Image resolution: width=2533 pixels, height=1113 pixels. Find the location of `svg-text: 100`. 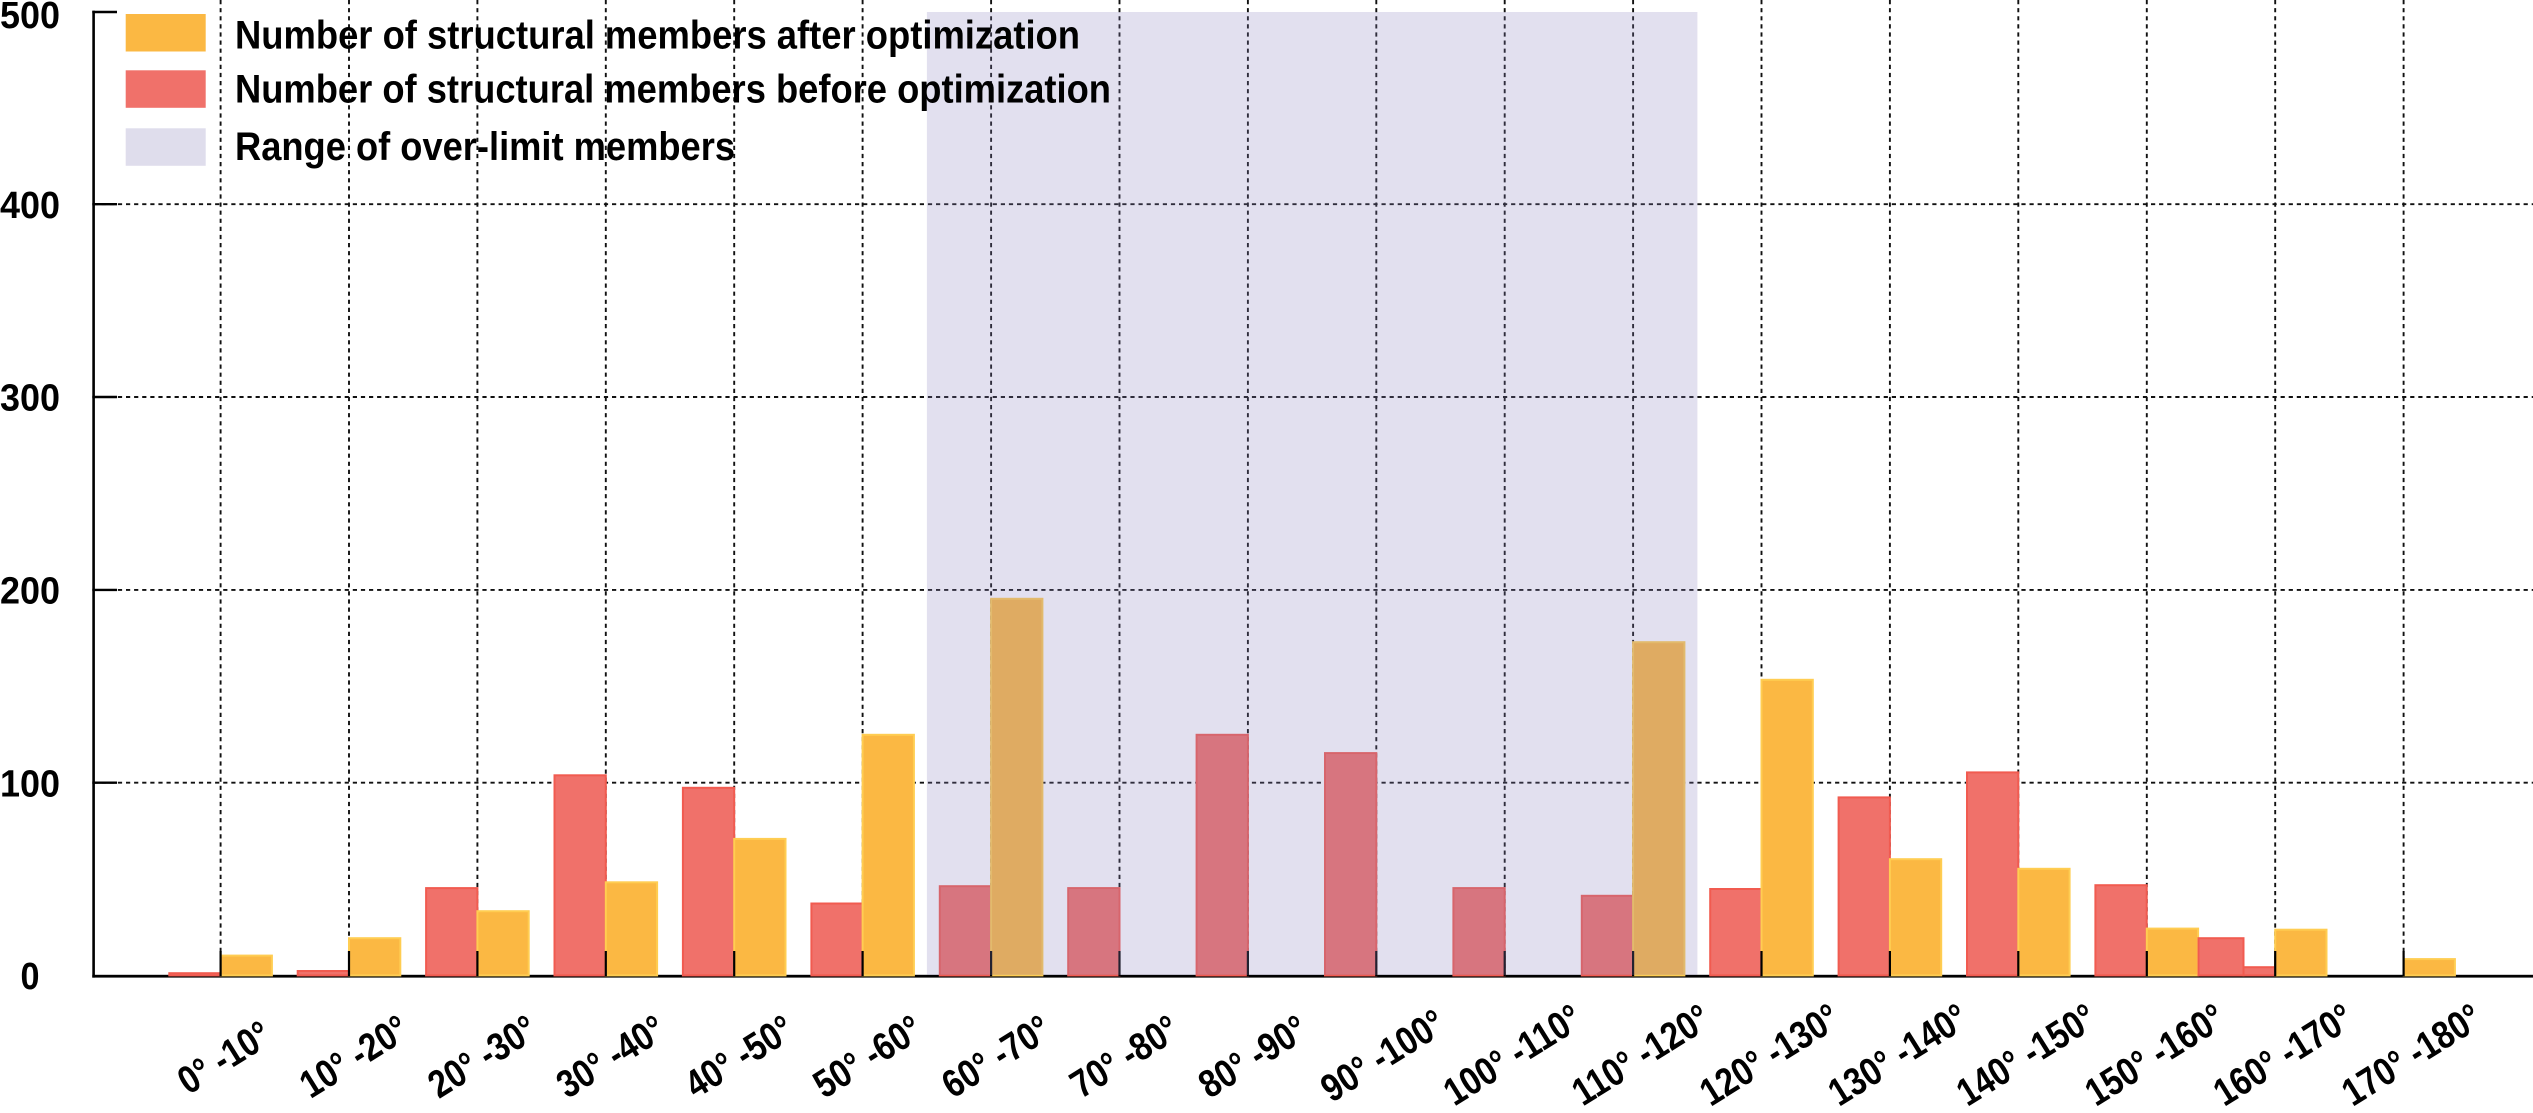

svg-text: 100 is located at coordinates (30, 784).